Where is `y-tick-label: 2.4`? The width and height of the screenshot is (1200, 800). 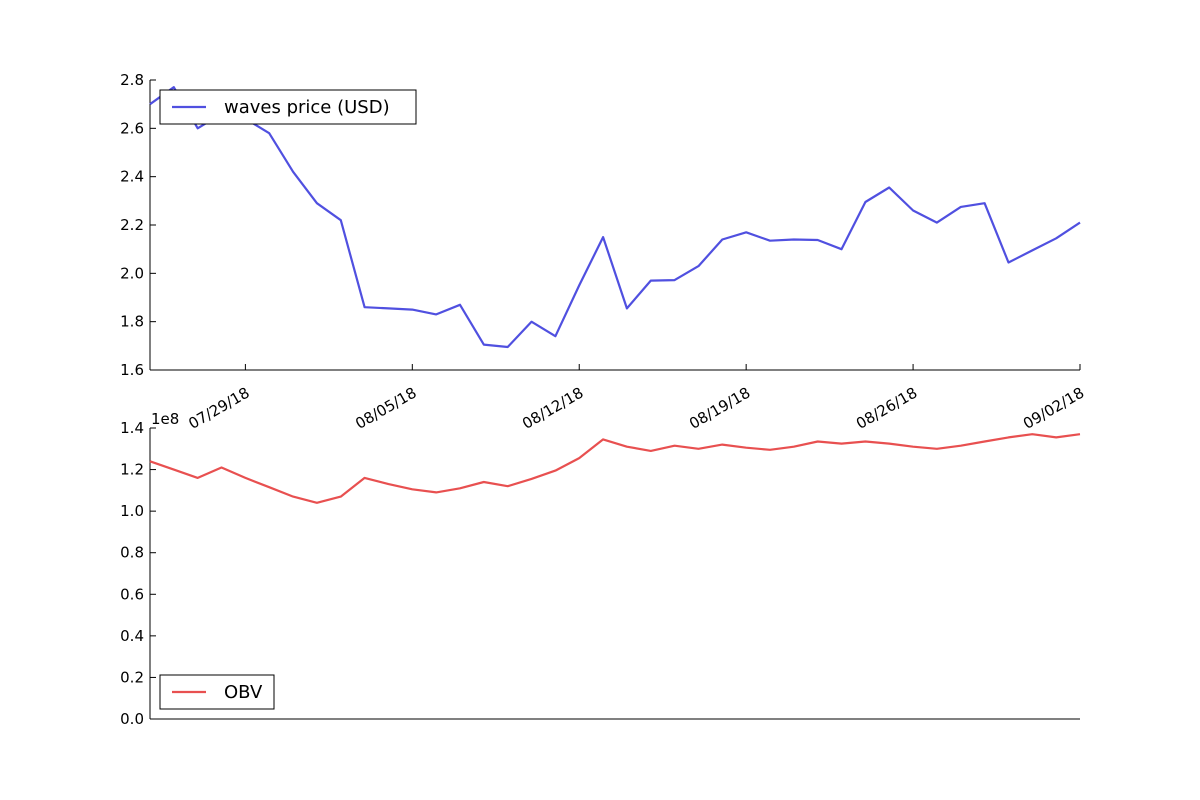
y-tick-label: 2.4 is located at coordinates (132, 177).